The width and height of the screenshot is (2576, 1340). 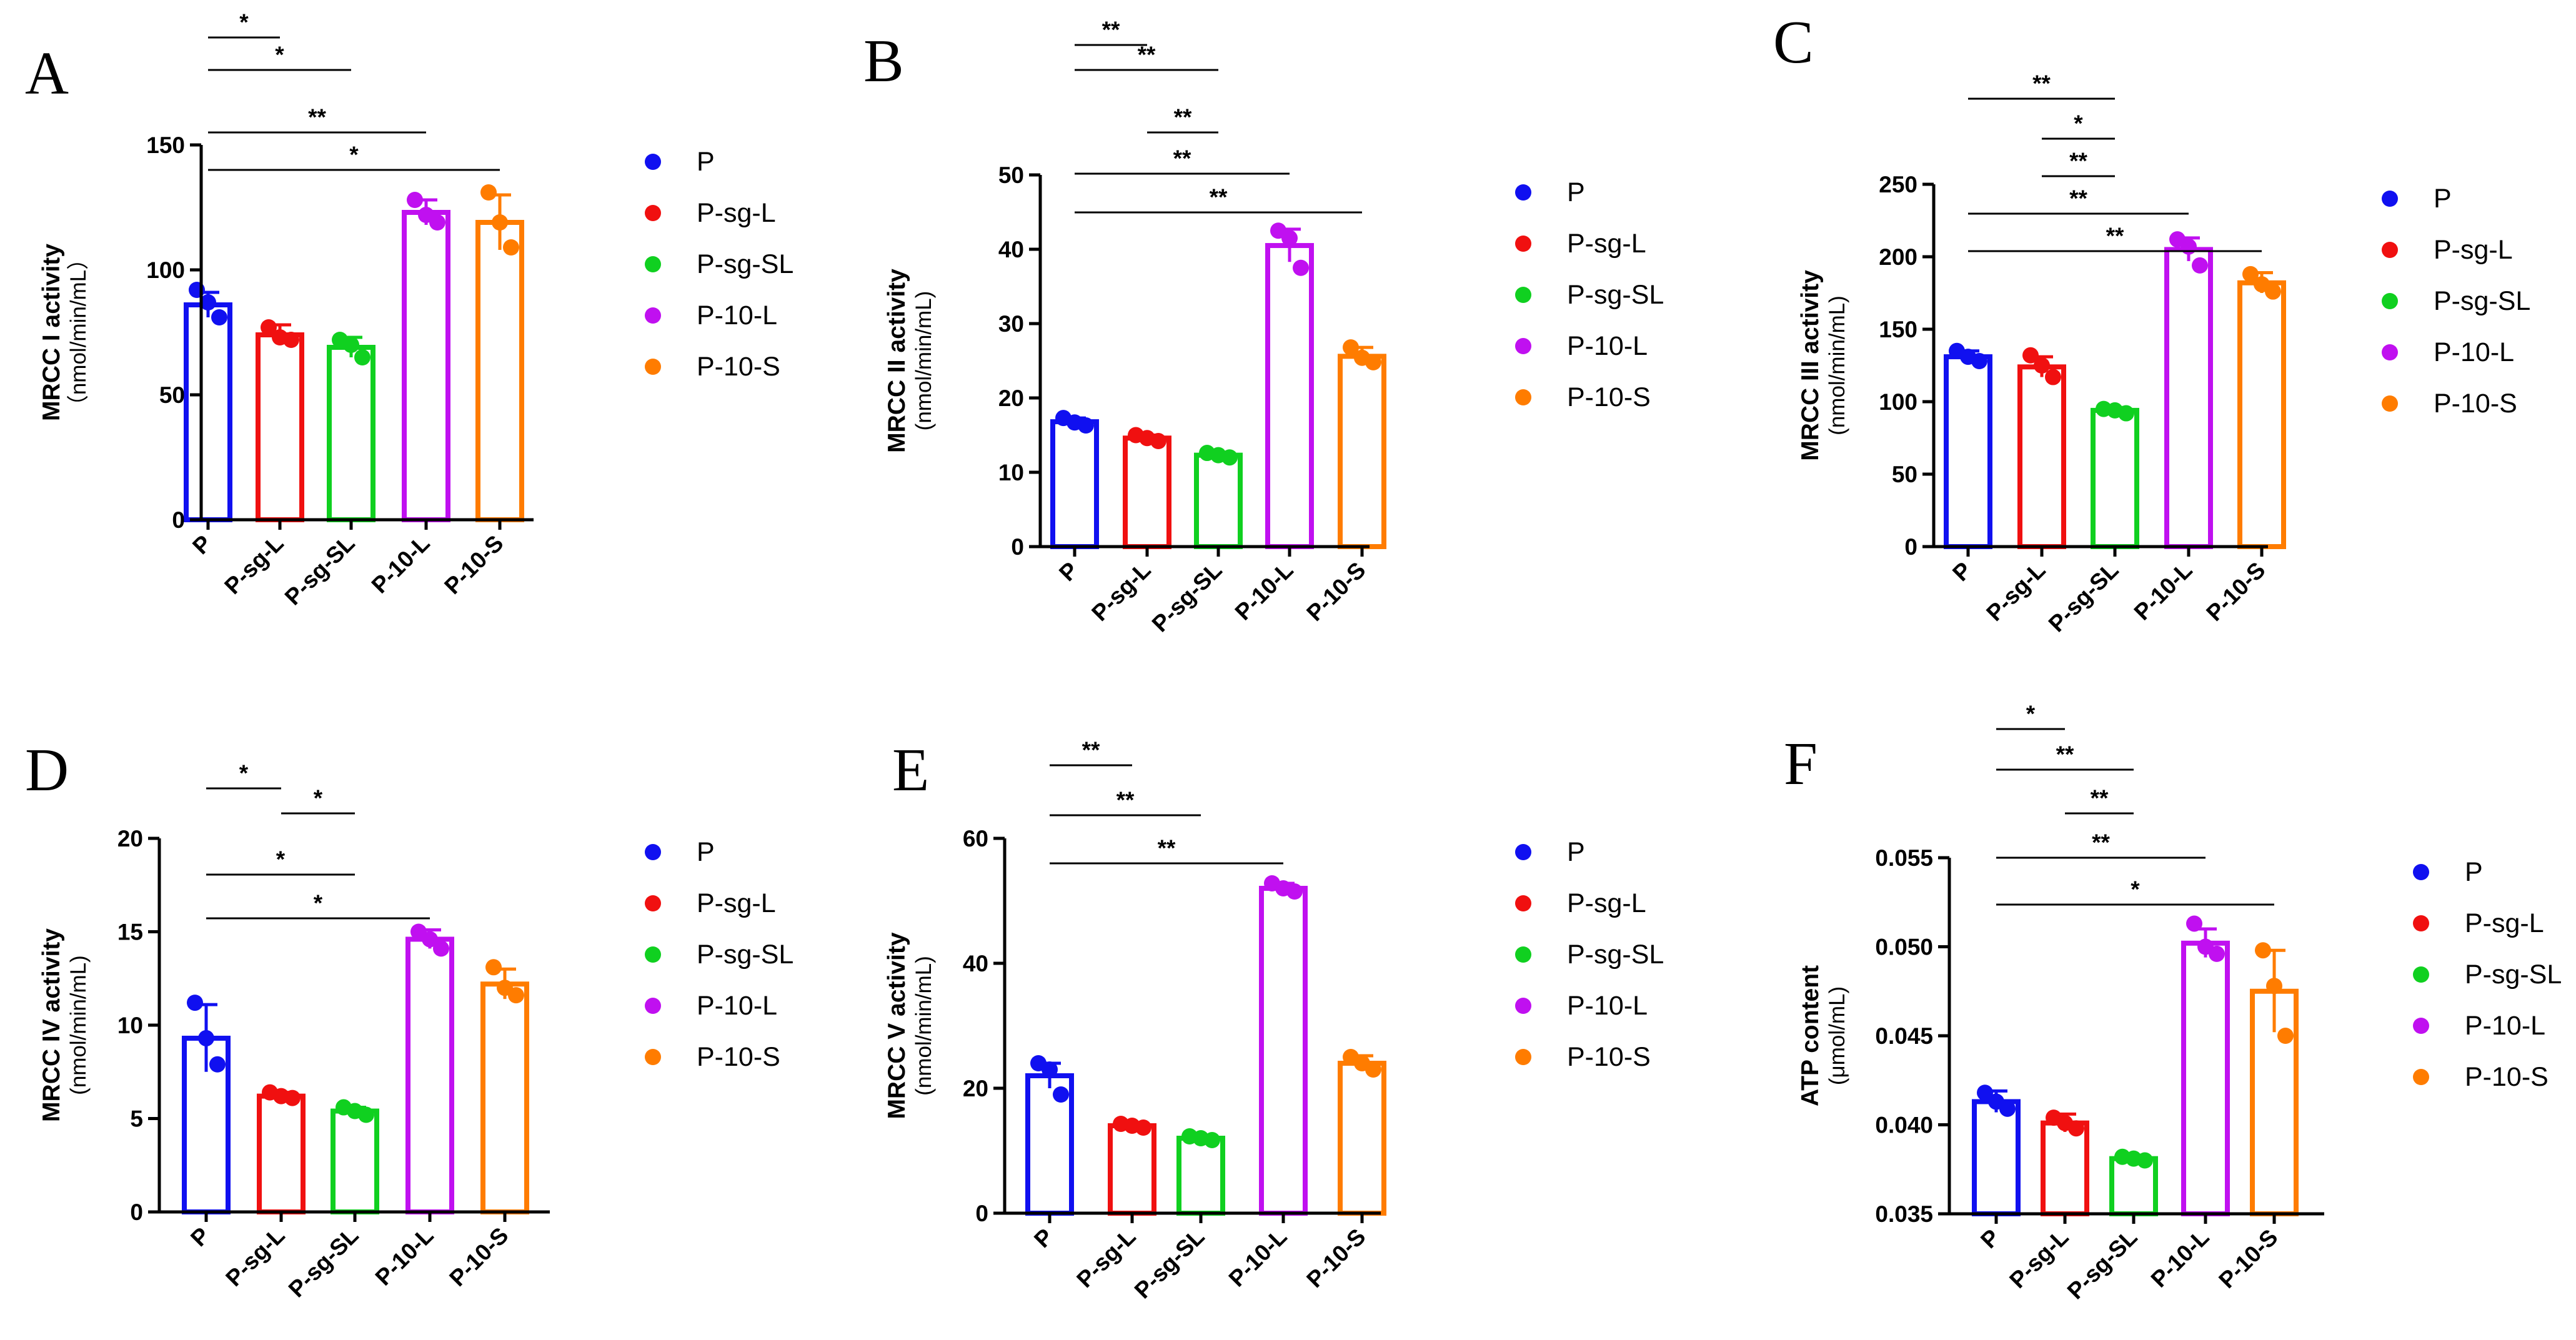 I want to click on y-axis-title: MRCC II activity, so click(x=896, y=361).